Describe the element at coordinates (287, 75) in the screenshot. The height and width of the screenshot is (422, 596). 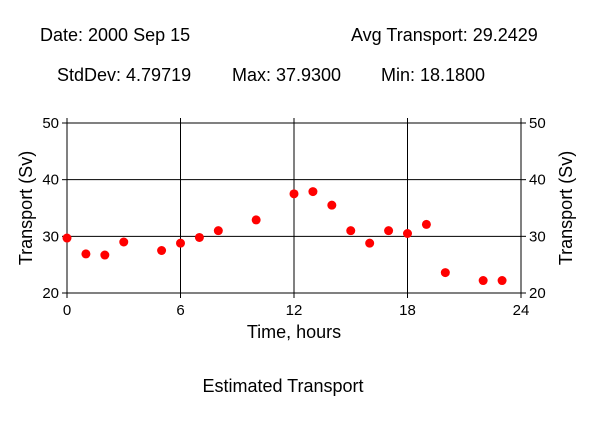
I see `max-label: Max: 37.9300` at that location.